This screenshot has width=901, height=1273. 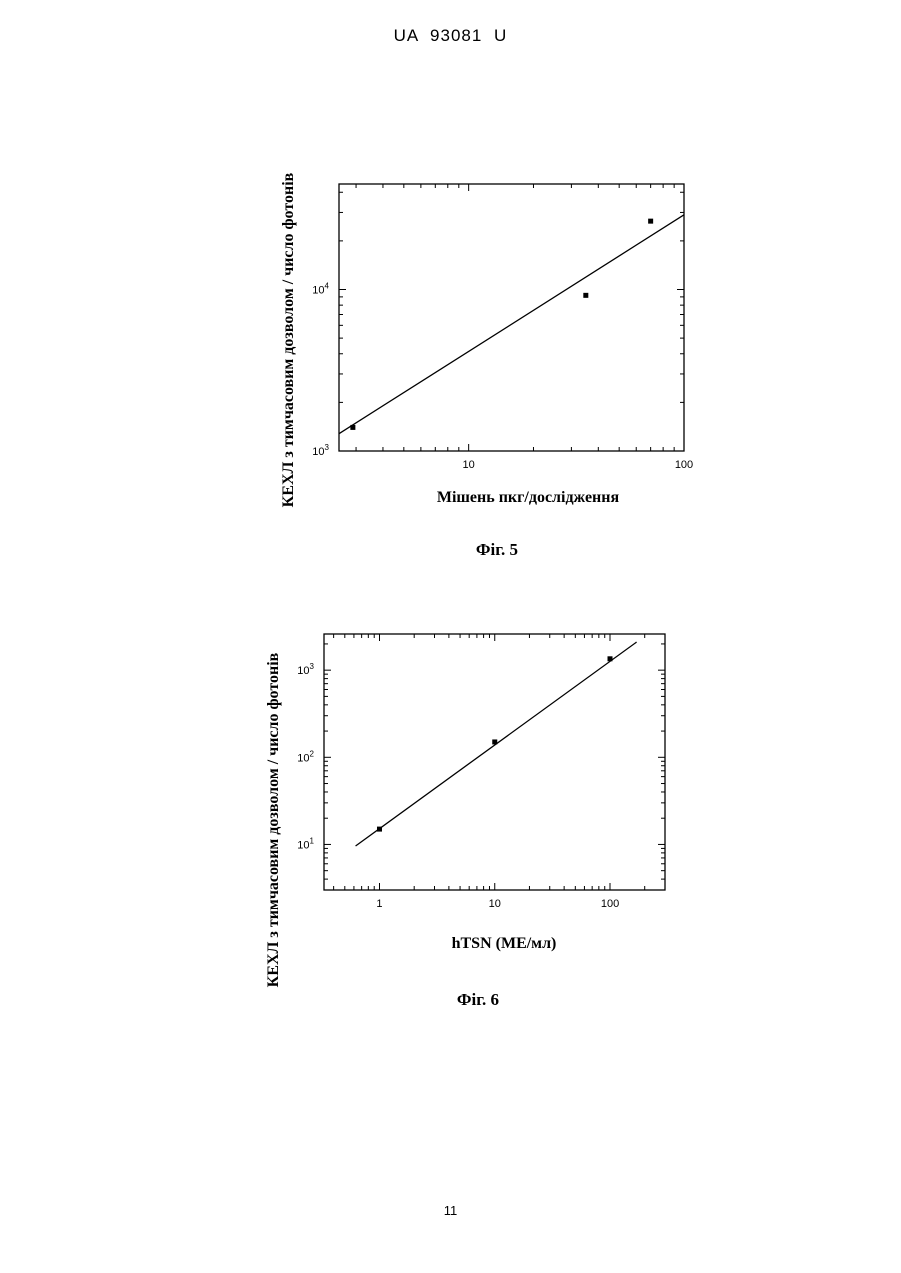 I want to click on x-axis-label: hTSN (МЕ/мл), so click(x=504, y=943).